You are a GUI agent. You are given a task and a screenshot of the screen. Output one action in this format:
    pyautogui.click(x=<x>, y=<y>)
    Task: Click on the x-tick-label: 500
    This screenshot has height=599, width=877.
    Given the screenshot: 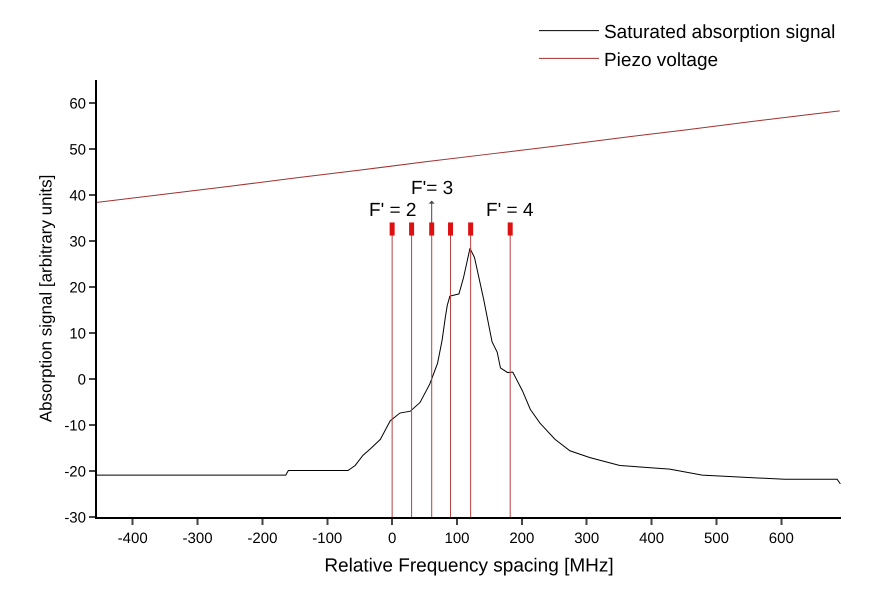 What is the action you would take?
    pyautogui.click(x=716, y=538)
    